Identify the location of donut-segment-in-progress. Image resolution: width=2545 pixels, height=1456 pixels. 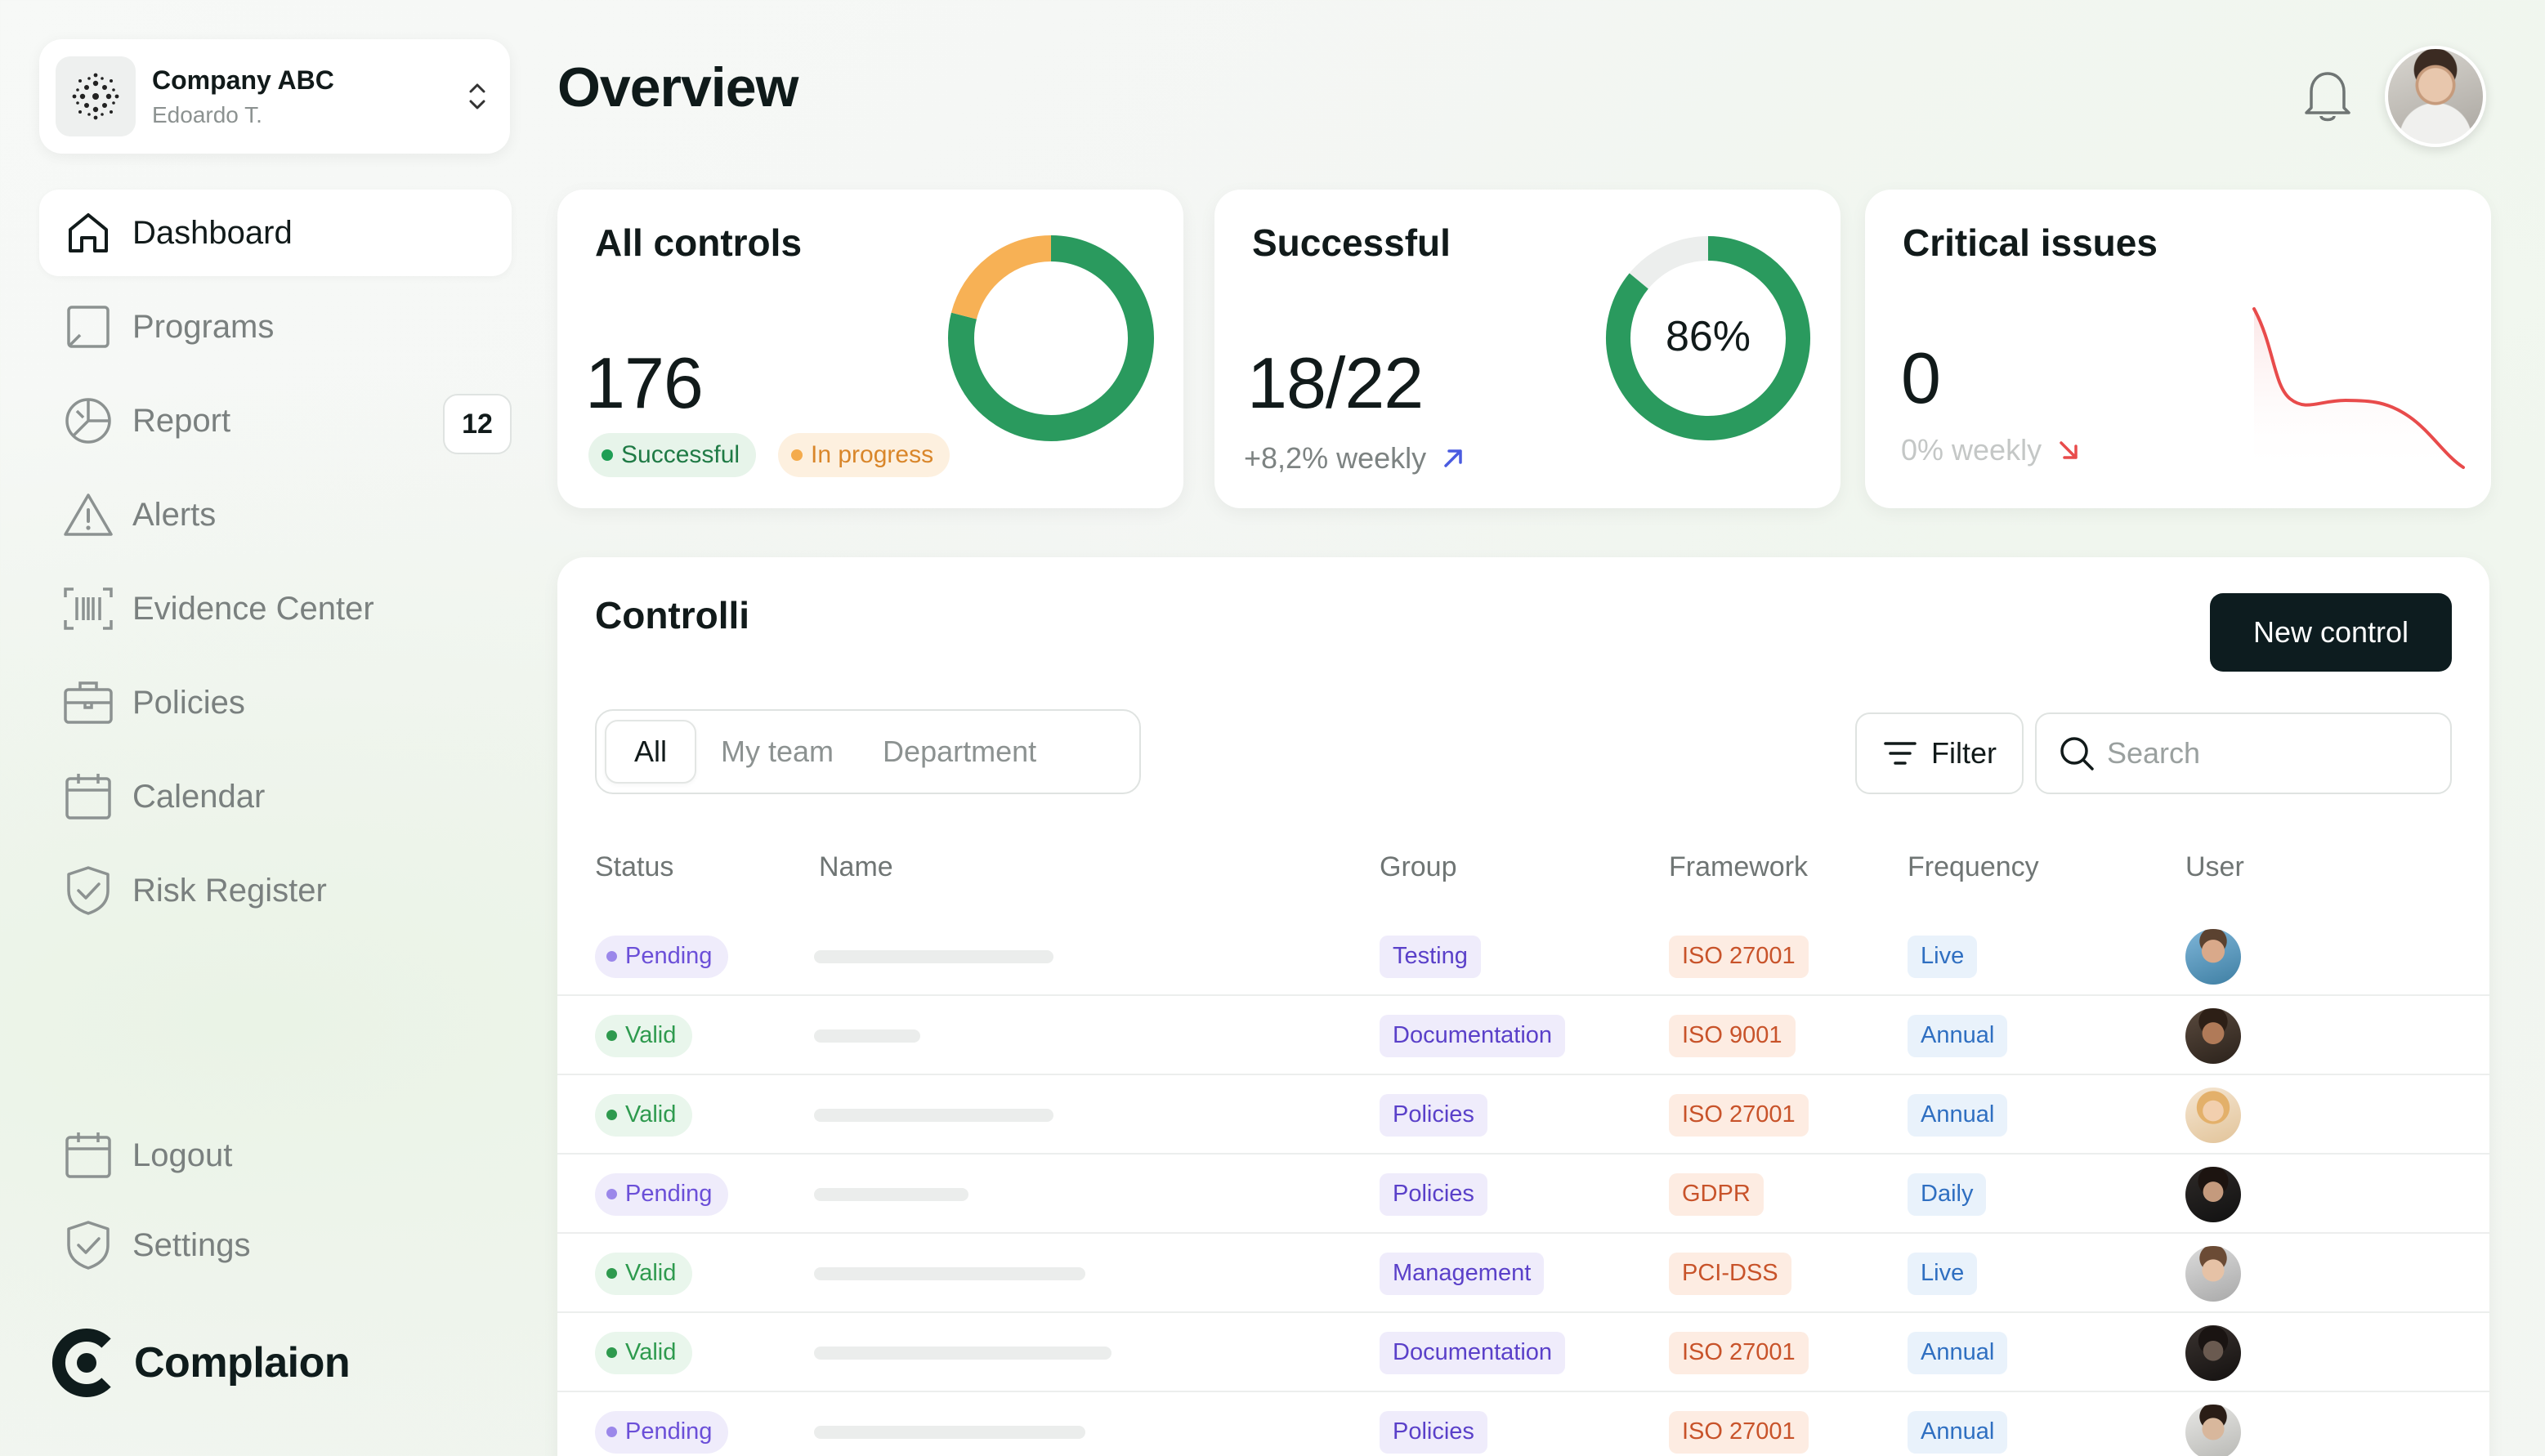
(1001, 277).